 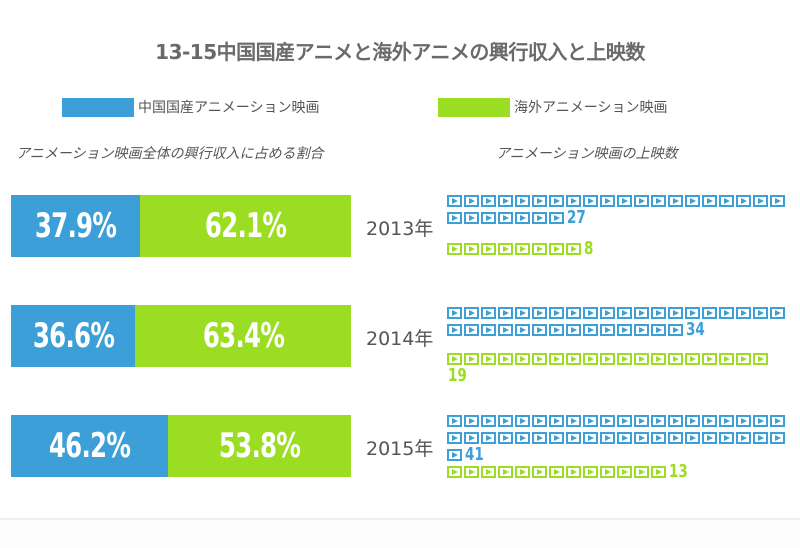 What do you see at coordinates (619, 211) in the screenshot?
I see `film-count-domestic: 27` at bounding box center [619, 211].